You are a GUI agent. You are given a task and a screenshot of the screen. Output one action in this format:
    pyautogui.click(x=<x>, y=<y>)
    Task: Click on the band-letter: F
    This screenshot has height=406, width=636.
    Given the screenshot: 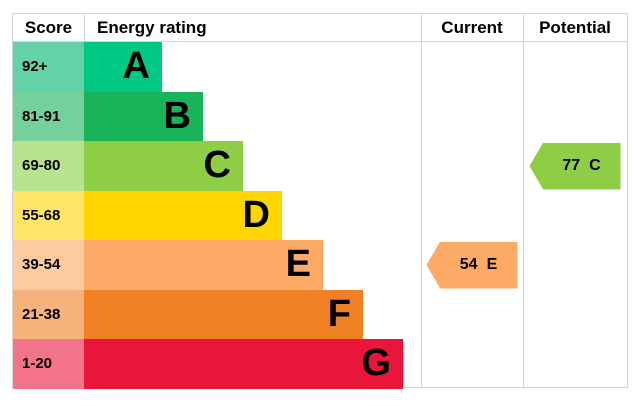 What is the action you would take?
    pyautogui.click(x=339, y=313)
    